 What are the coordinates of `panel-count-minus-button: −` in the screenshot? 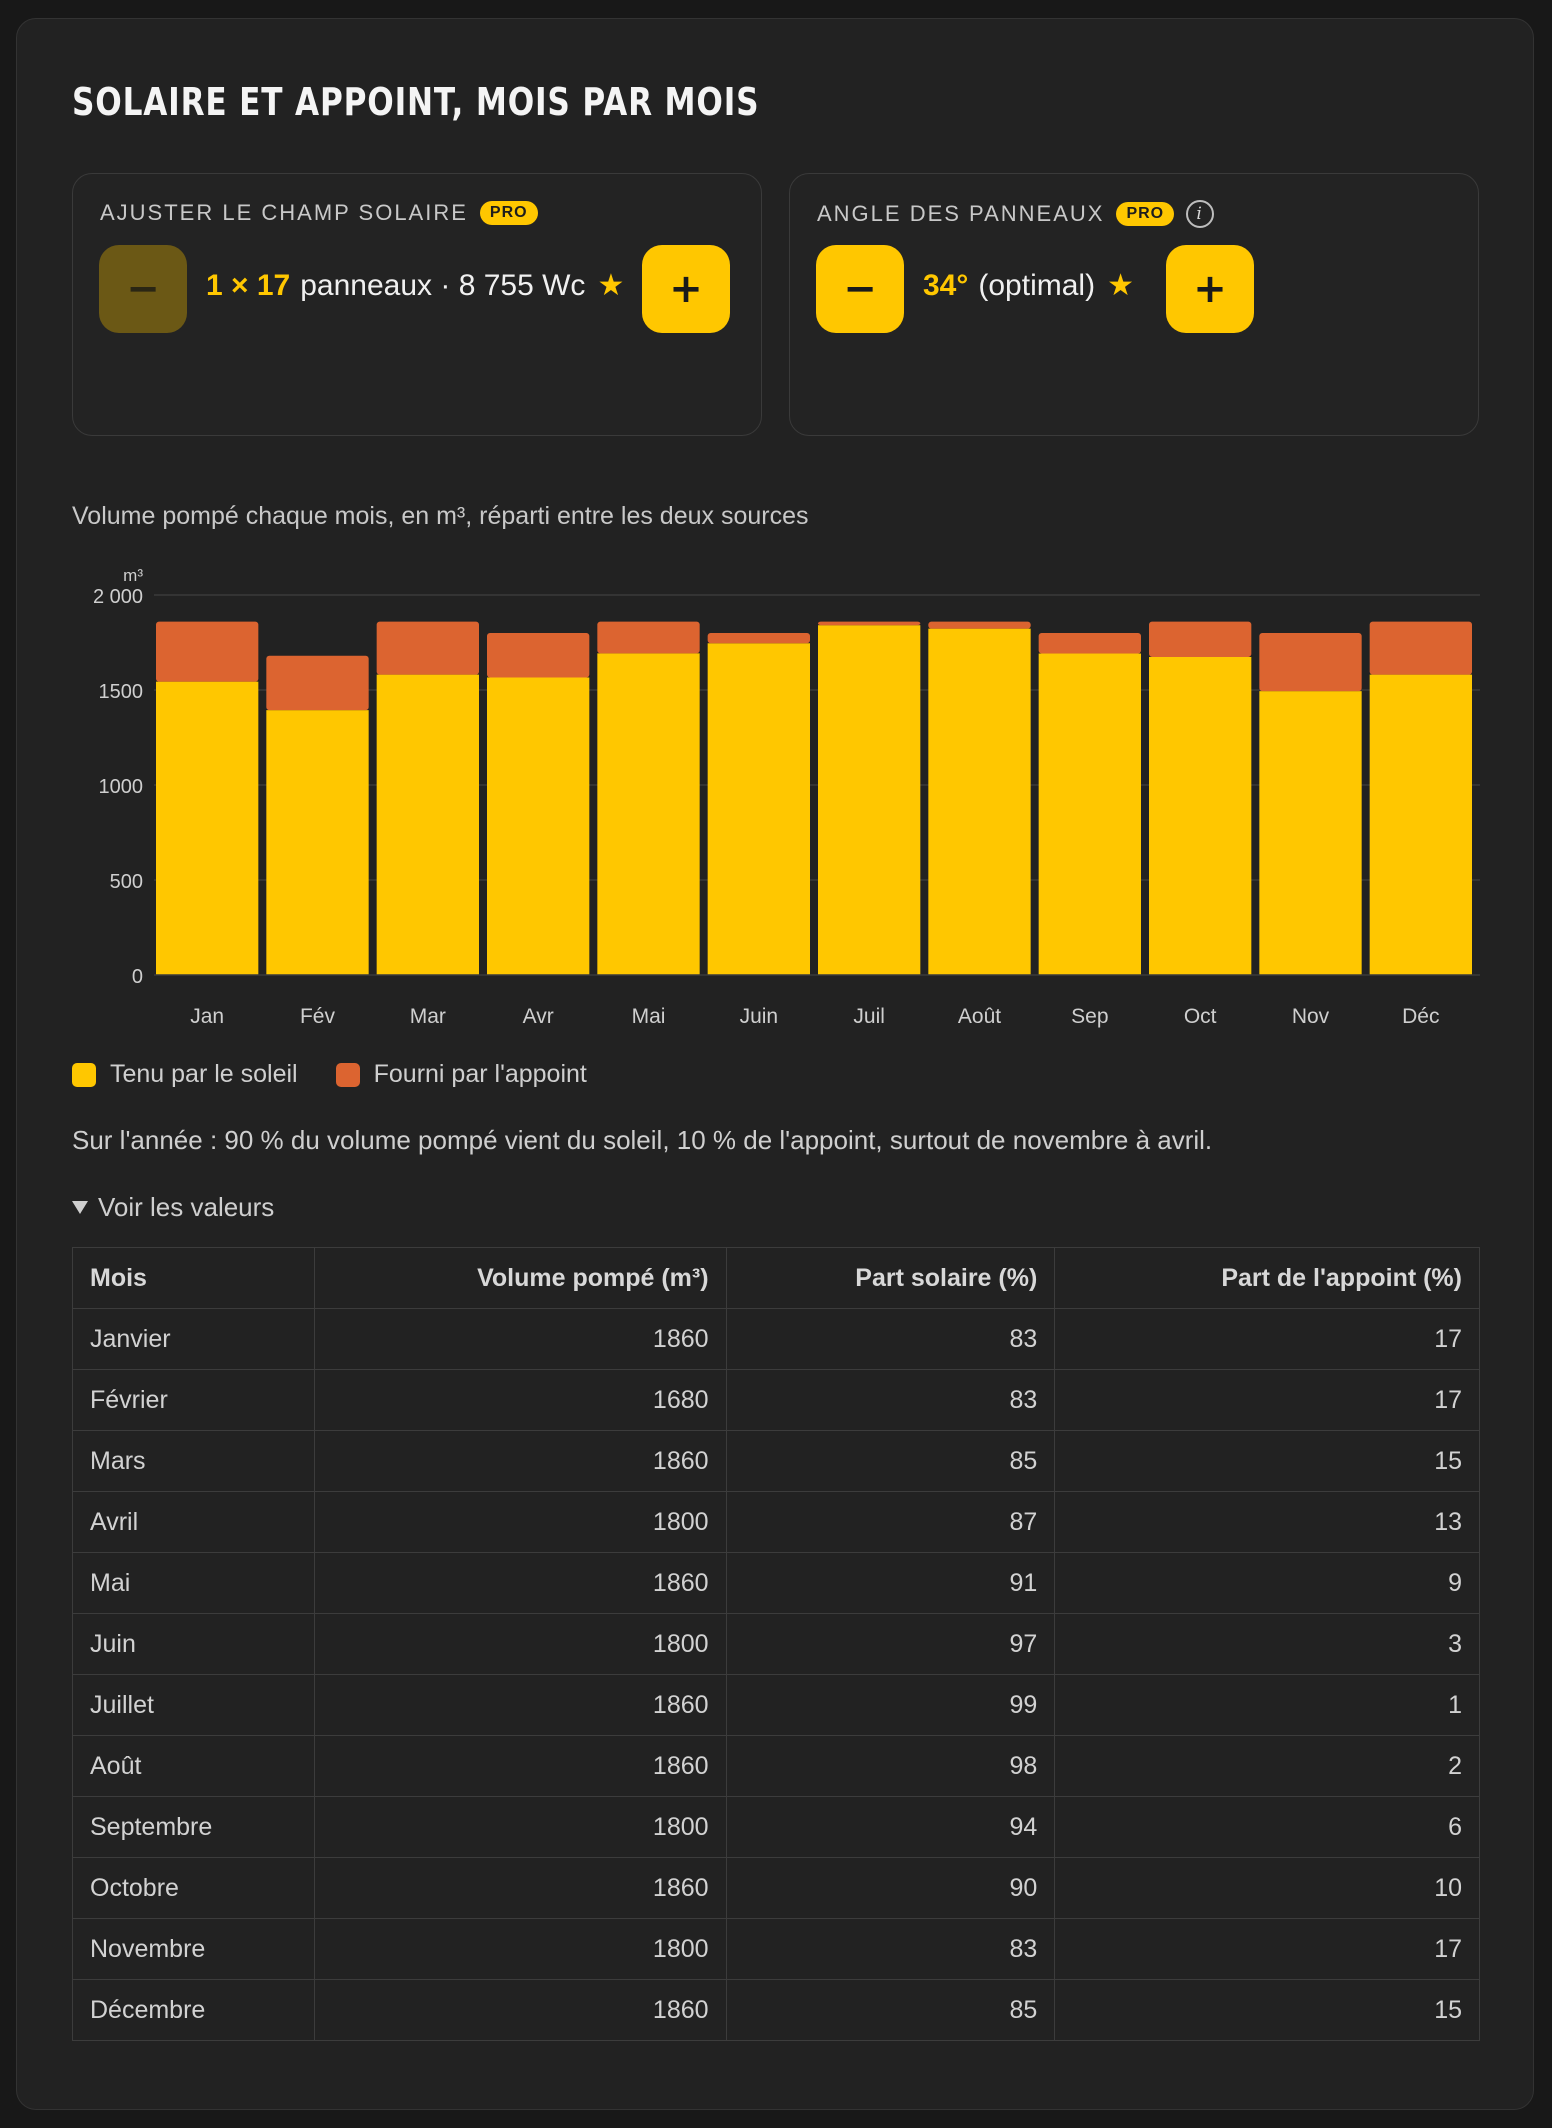 It's located at (143, 289).